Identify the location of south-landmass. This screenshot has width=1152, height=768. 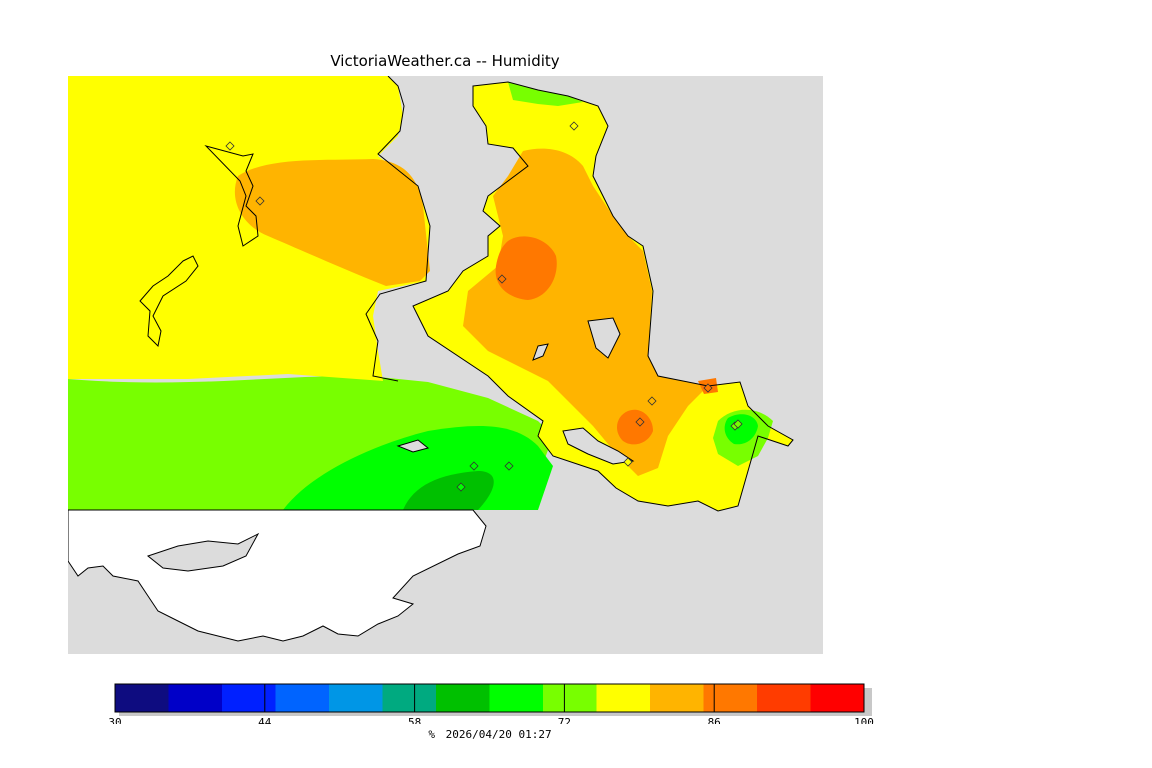
(277, 575).